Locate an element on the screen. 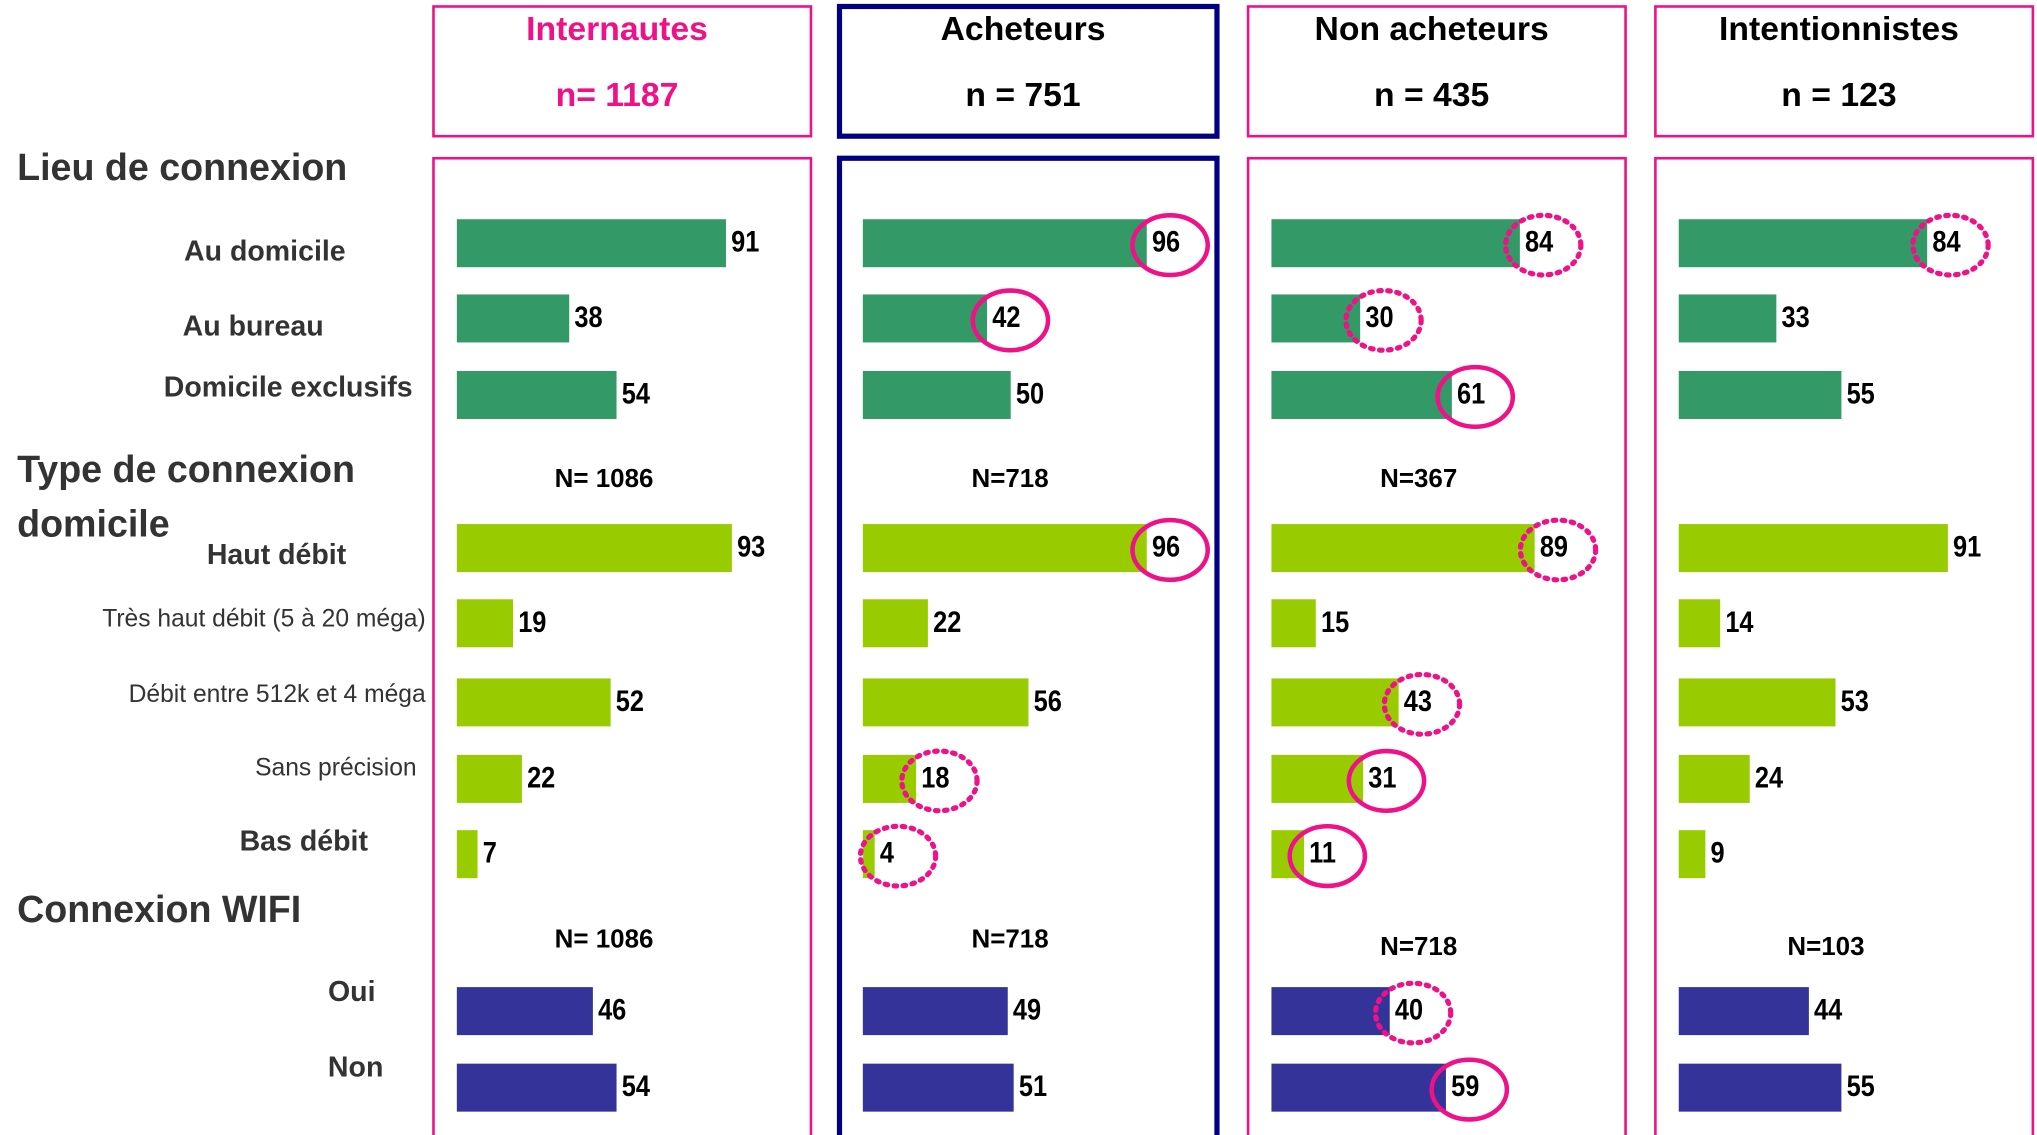  value-label: 33 is located at coordinates (1796, 316).